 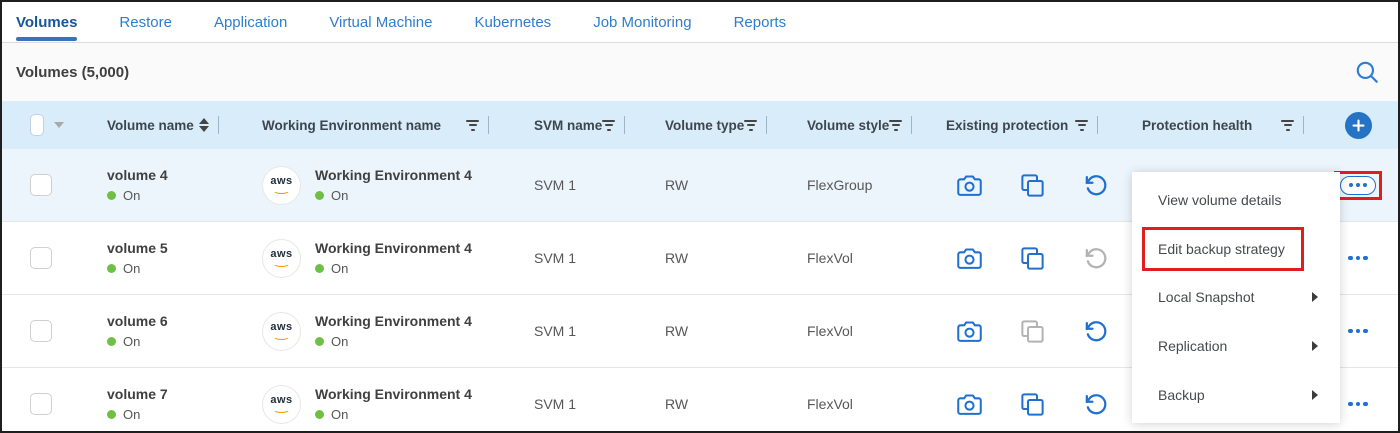 I want to click on menu-item-view-volume-details: View volume details, so click(x=1220, y=199).